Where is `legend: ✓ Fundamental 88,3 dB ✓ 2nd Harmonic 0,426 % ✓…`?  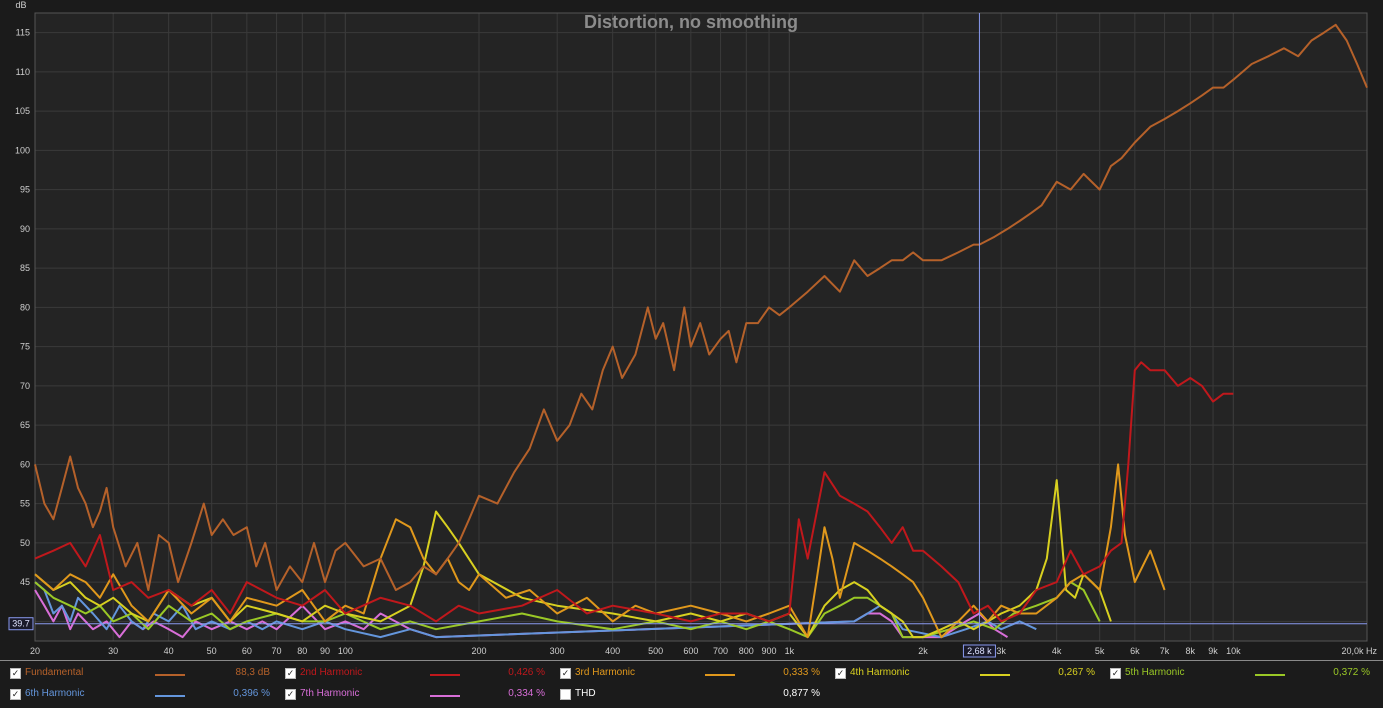 legend: ✓ Fundamental 88,3 dB ✓ 2nd Harmonic 0,426 % ✓… is located at coordinates (691, 684).